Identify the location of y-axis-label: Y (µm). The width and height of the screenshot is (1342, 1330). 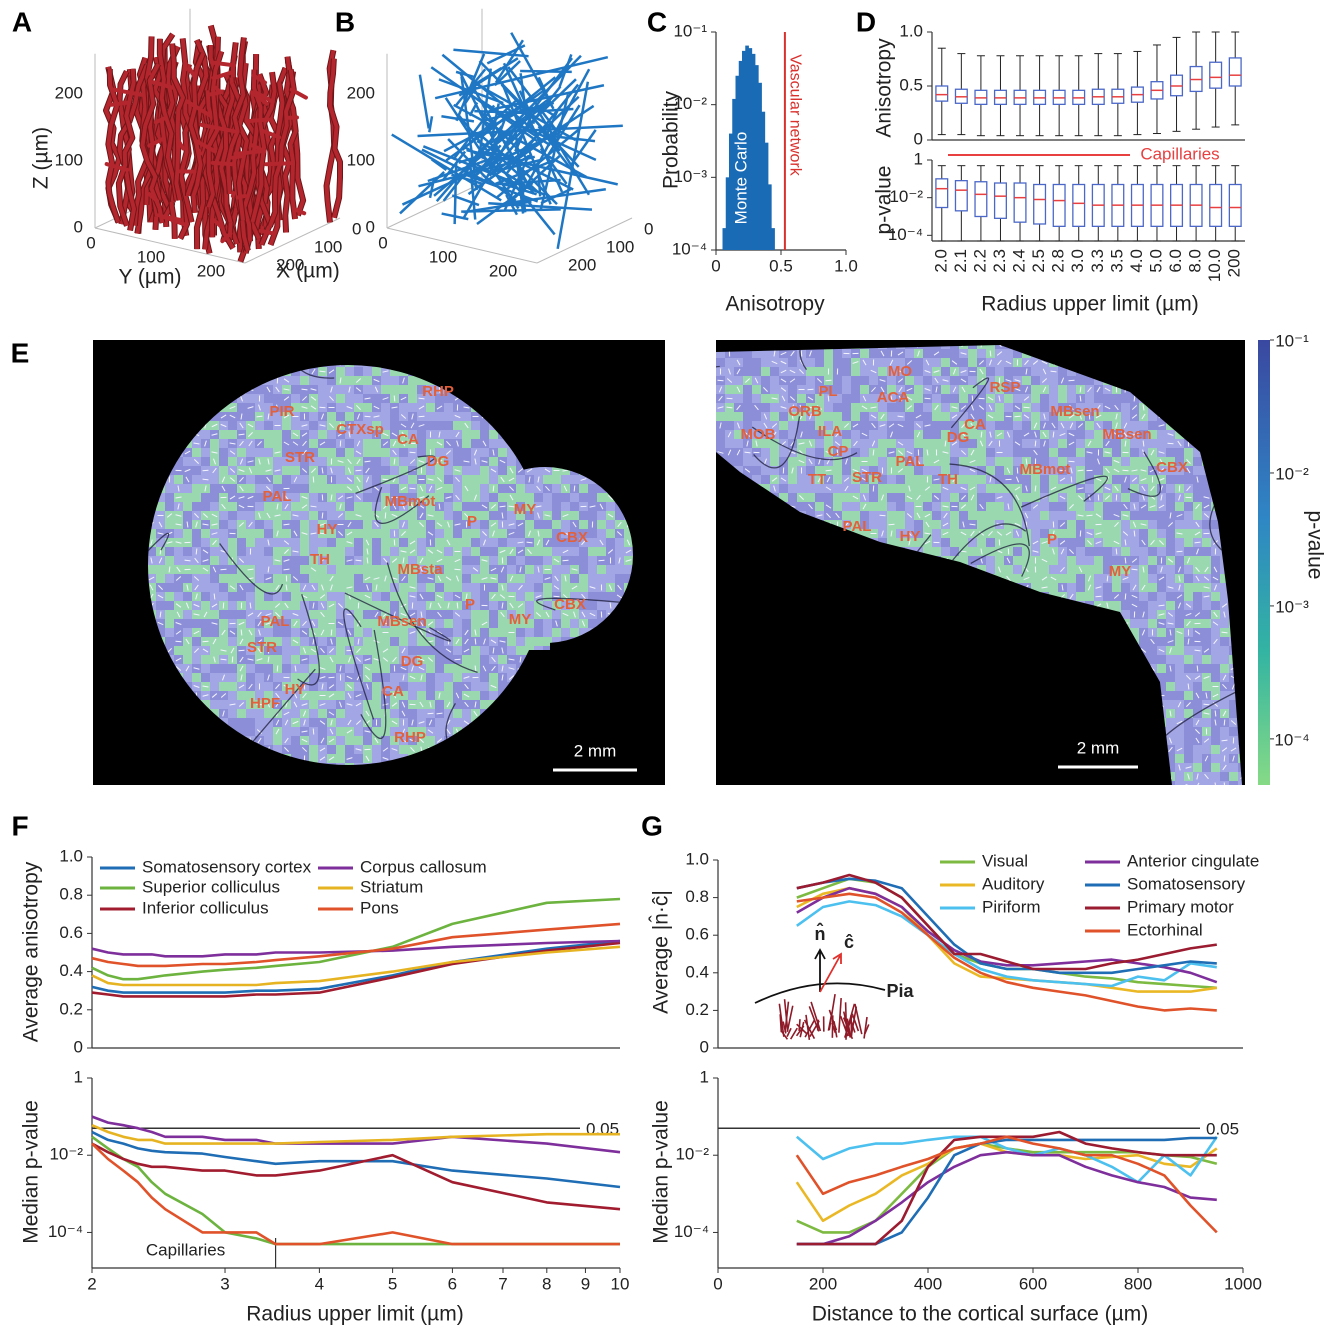
(149, 277).